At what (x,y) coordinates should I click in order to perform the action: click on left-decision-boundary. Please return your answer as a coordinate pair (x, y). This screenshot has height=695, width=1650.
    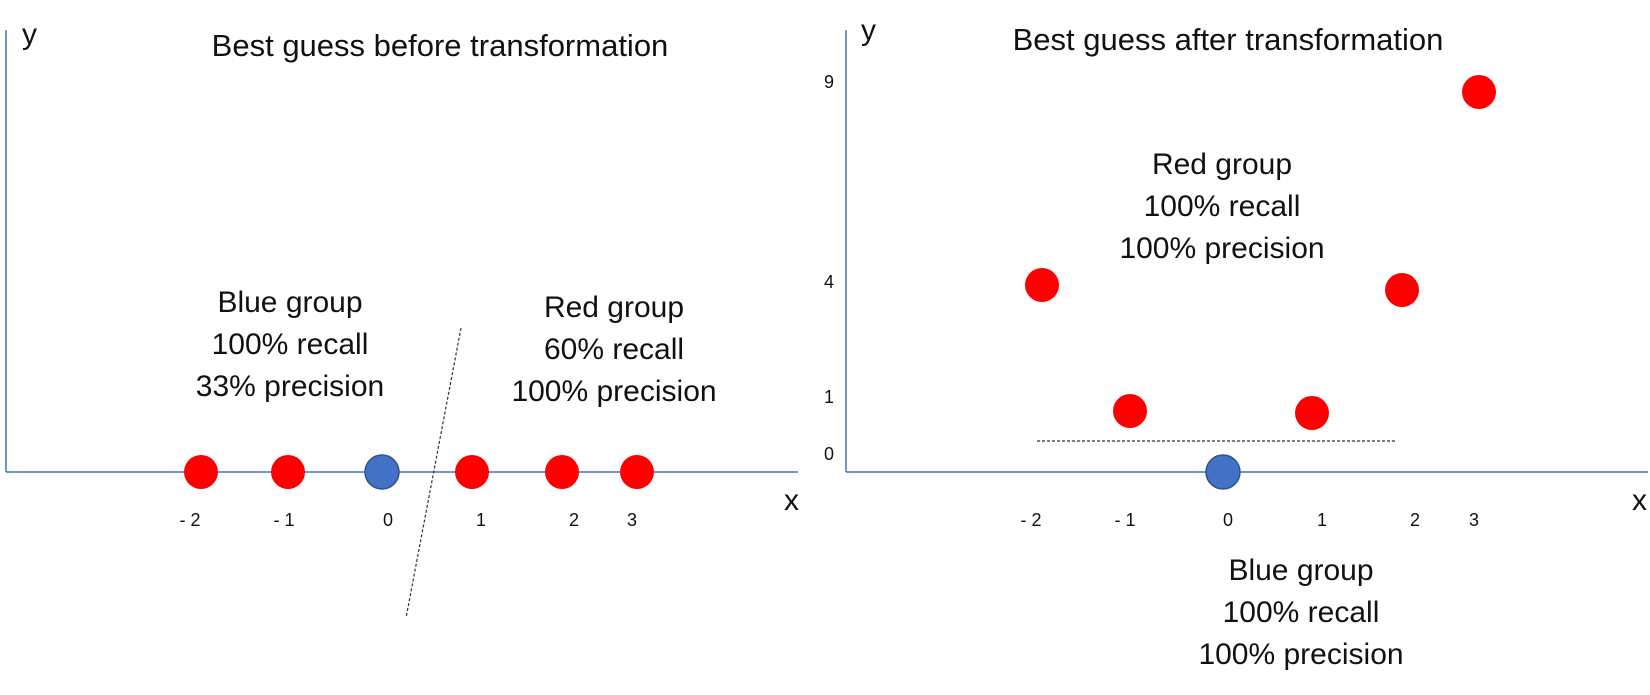
    Looking at the image, I should click on (433, 473).